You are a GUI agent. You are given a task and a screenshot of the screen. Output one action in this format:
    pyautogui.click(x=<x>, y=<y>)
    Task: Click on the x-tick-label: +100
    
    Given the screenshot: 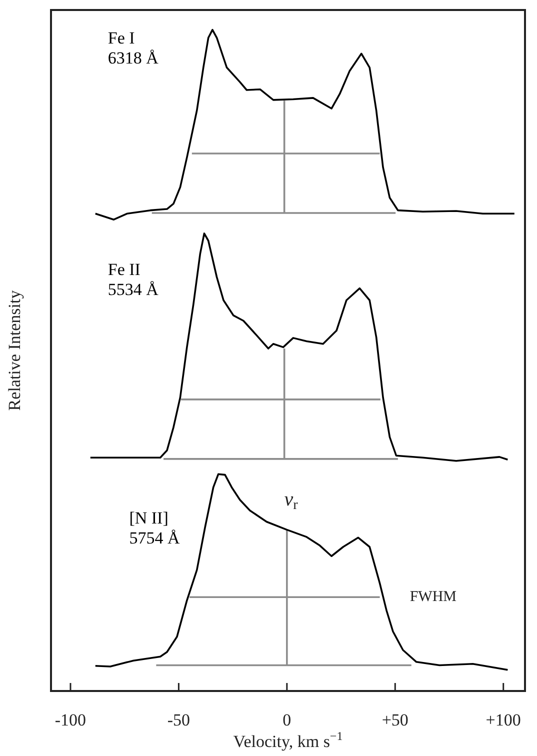 What is the action you would take?
    pyautogui.click(x=503, y=720)
    